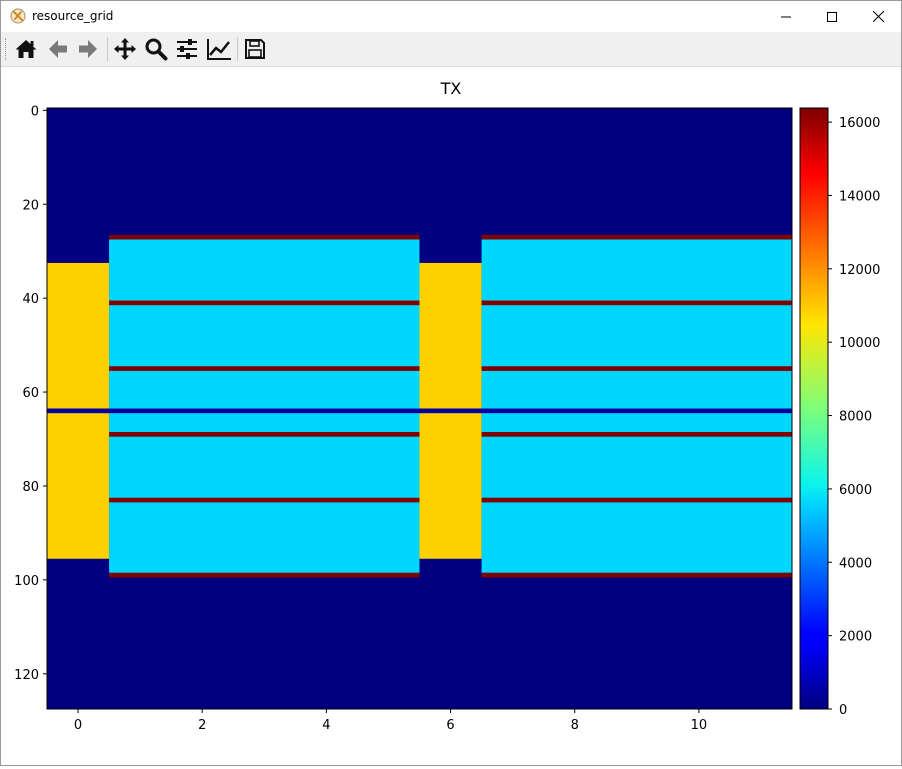 Image resolution: width=902 pixels, height=769 pixels. I want to click on colorbar: 0 2000 4000 6000 8000 10000 12000 14000 16000, so click(839, 412).